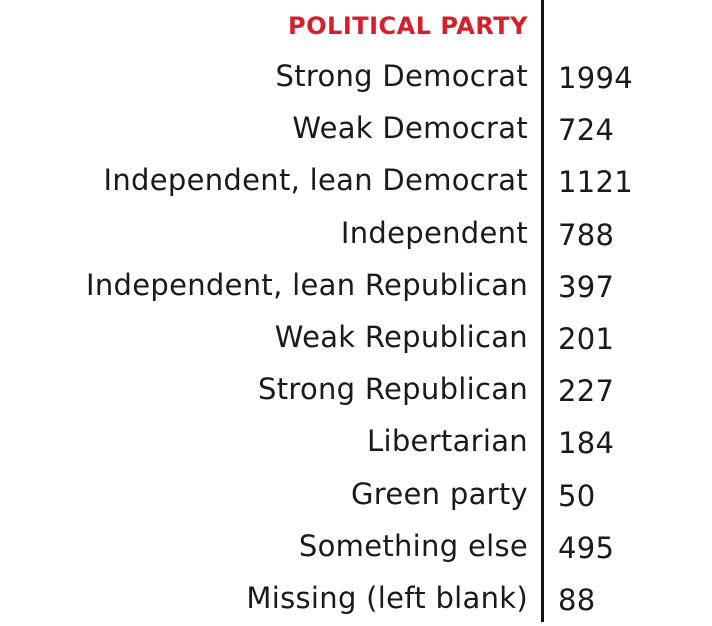  I want to click on row-value: 724, so click(586, 130).